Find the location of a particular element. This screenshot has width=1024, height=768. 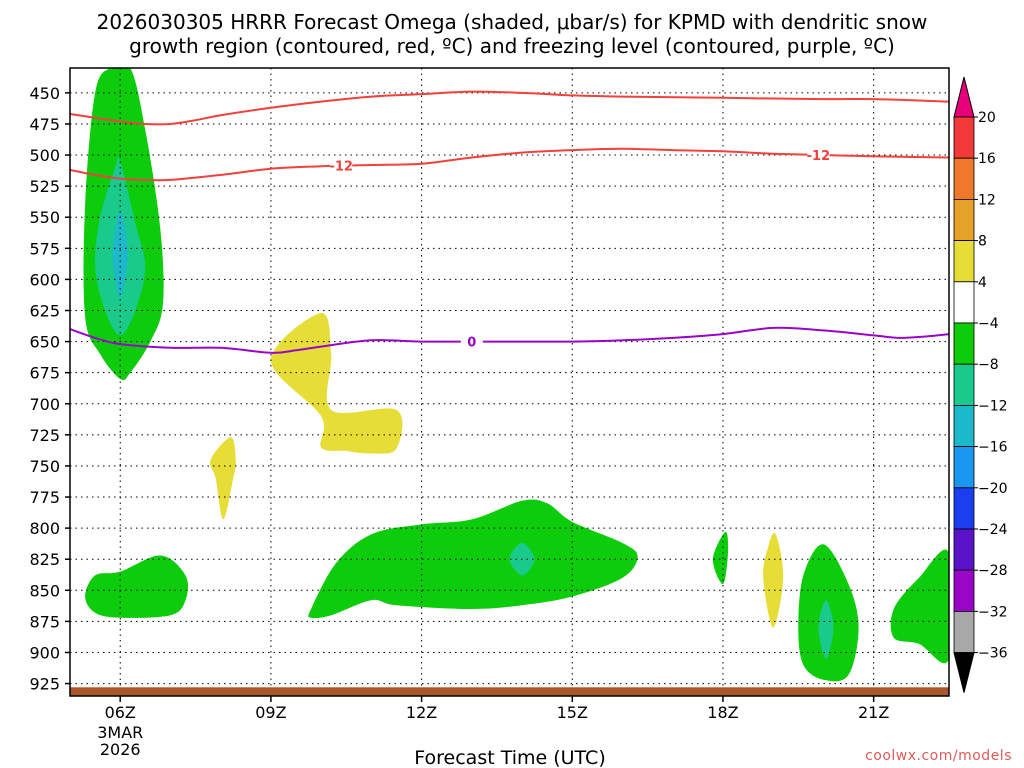

x-tick-sublabel-6-2: 2026 is located at coordinates (120, 749).